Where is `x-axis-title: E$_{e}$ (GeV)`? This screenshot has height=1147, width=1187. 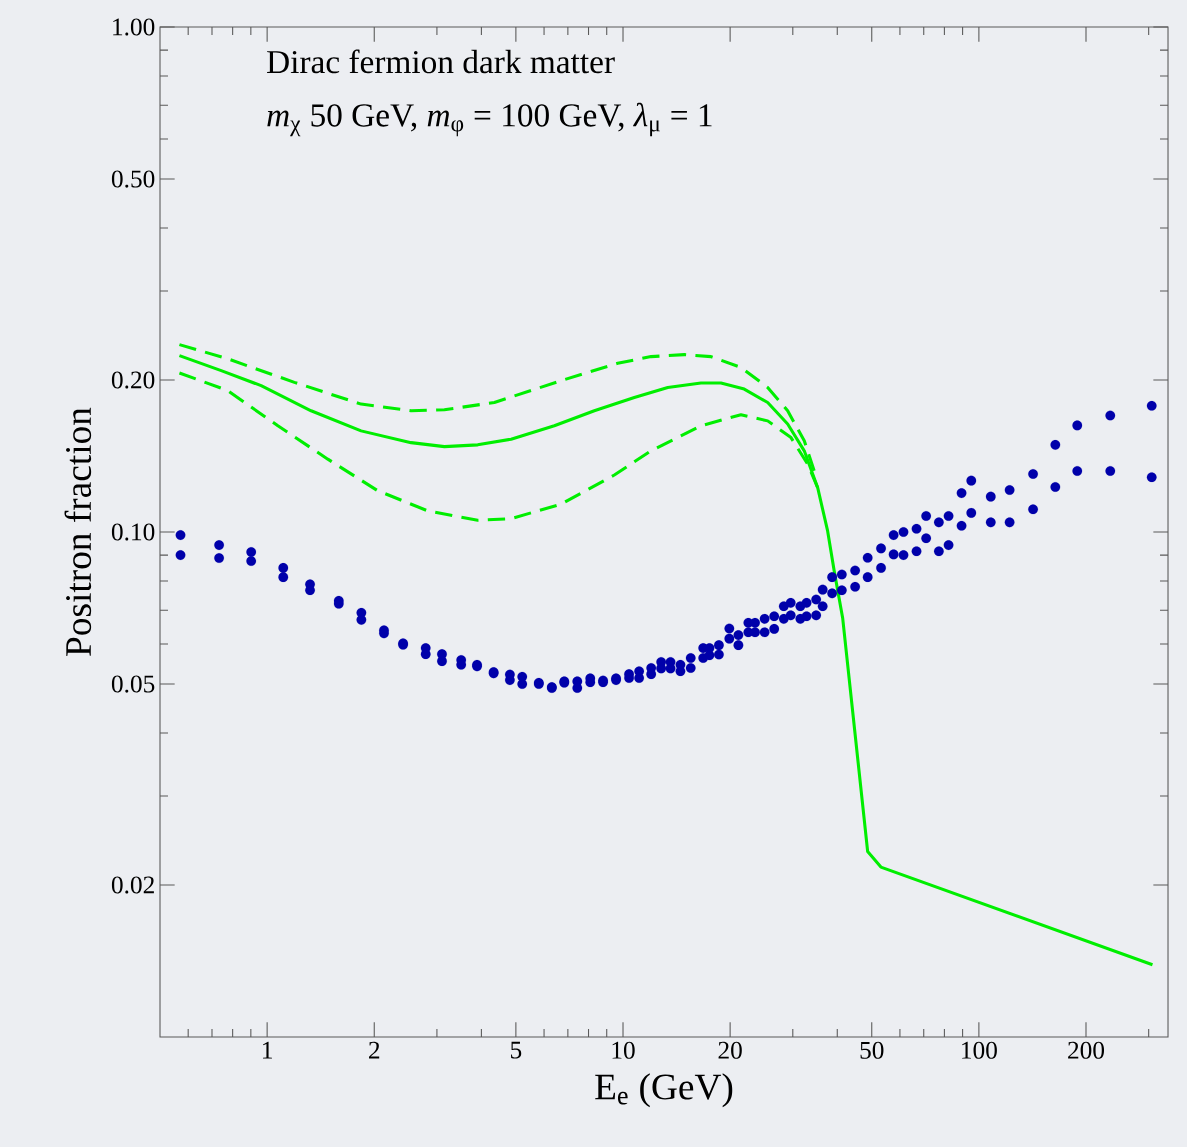 x-axis-title: E$_{e}$ (GeV) is located at coordinates (664, 1090).